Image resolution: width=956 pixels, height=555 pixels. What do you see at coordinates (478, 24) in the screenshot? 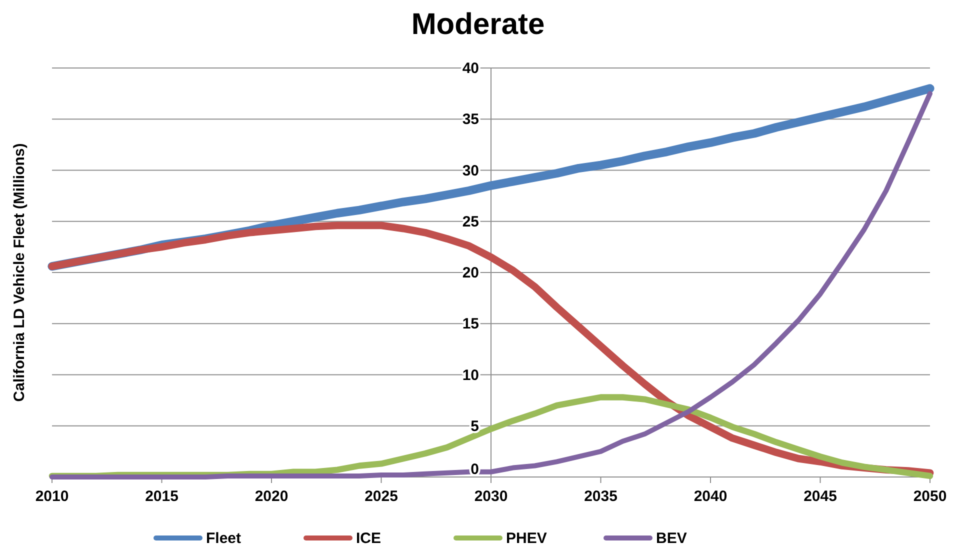
I see `chart-title: Moderate` at bounding box center [478, 24].